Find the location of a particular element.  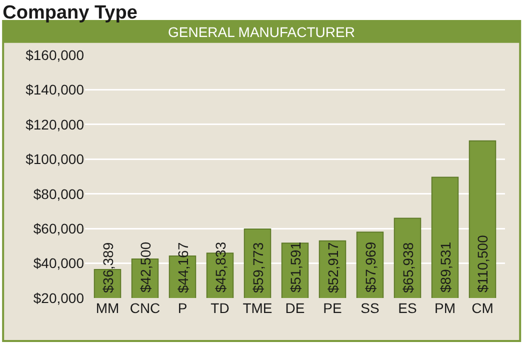

y-tick-label: $60,000 is located at coordinates (58, 228).